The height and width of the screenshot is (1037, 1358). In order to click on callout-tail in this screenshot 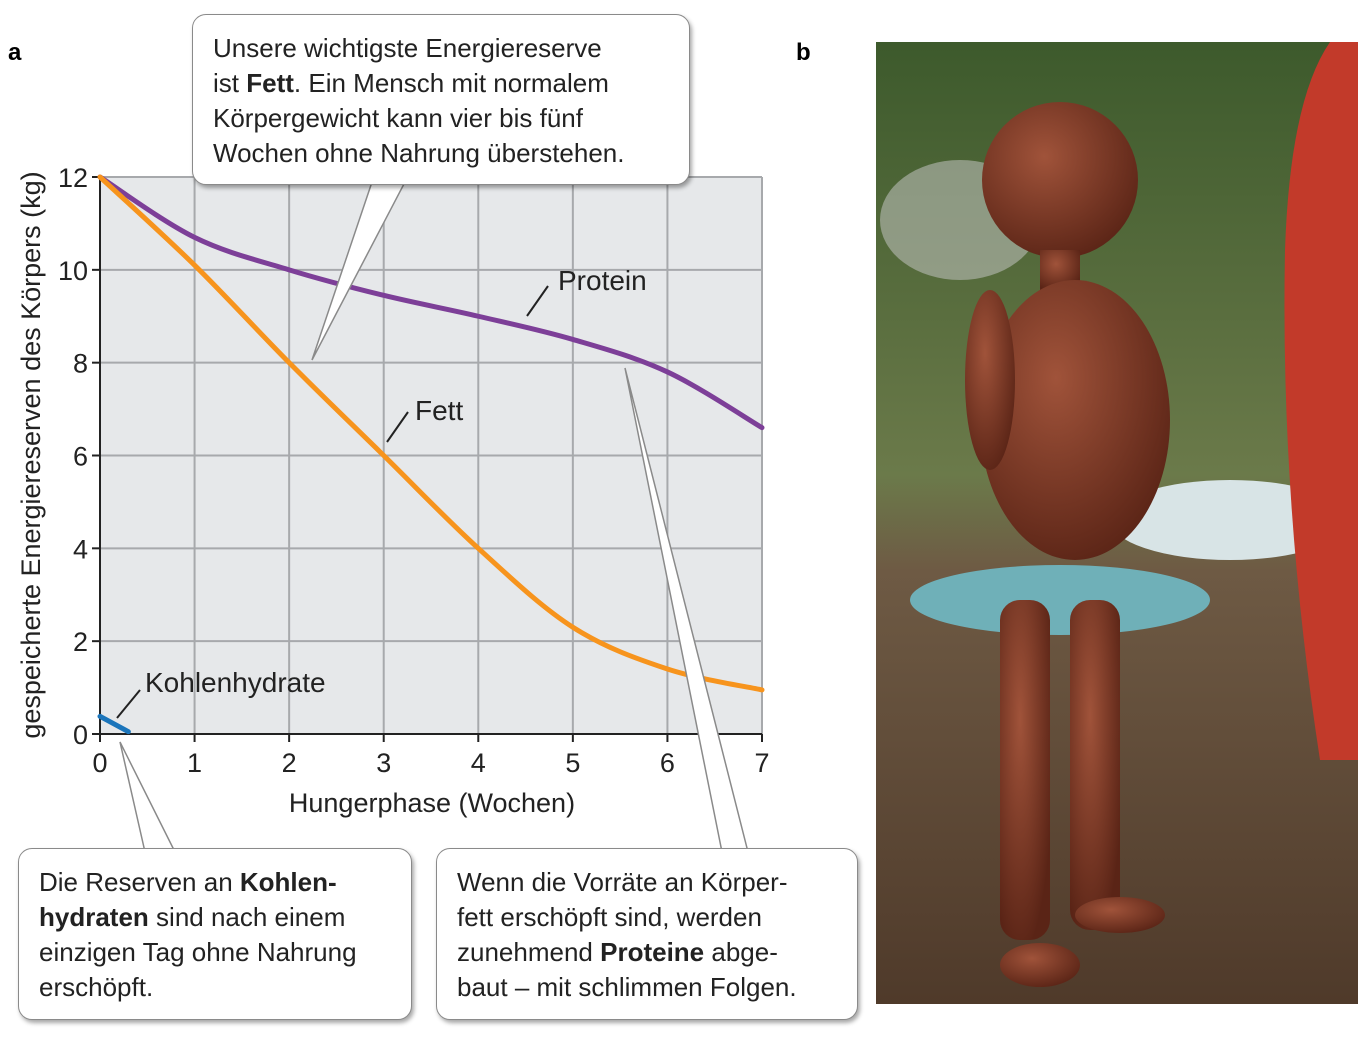, I will do `click(148, 797)`.